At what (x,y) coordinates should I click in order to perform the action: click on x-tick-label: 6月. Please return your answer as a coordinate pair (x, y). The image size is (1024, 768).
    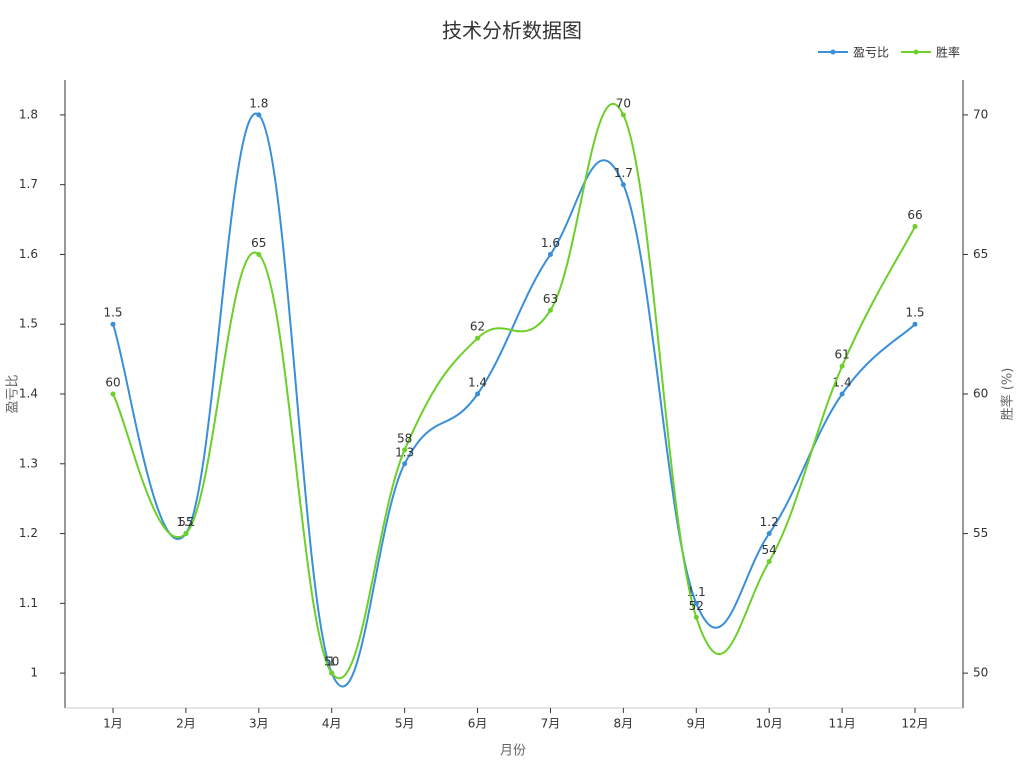
    Looking at the image, I should click on (478, 724).